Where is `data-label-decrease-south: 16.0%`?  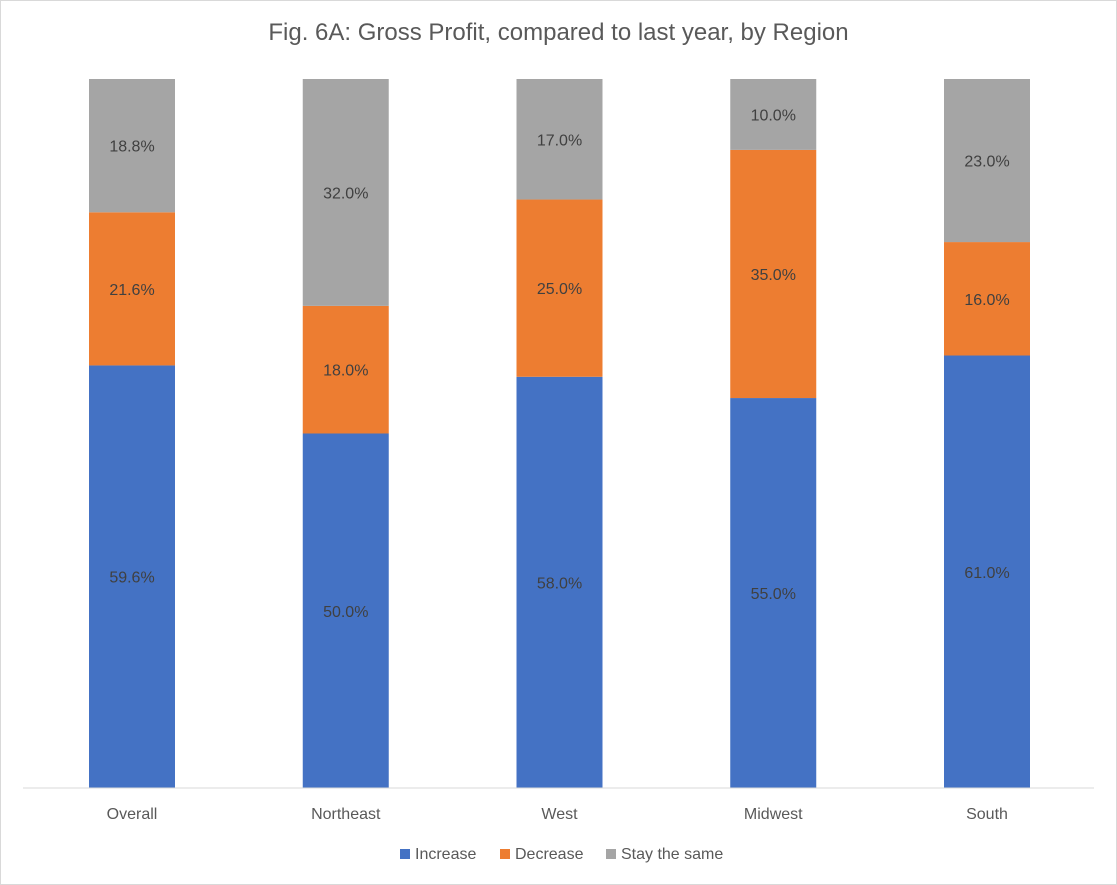 data-label-decrease-south: 16.0% is located at coordinates (986, 300).